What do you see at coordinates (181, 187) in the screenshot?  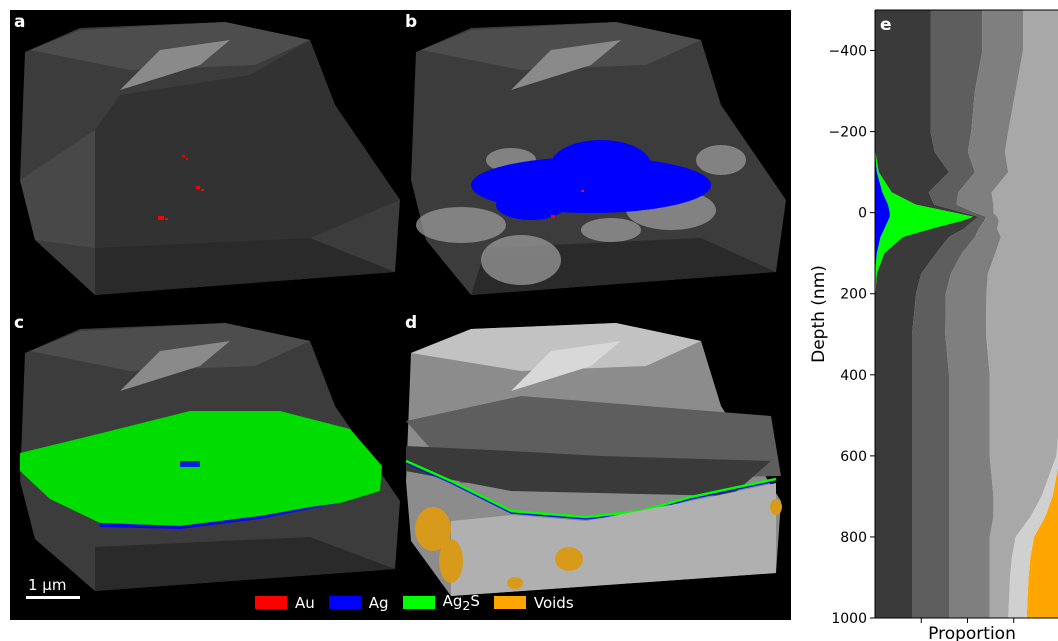 I see `au-particles` at bounding box center [181, 187].